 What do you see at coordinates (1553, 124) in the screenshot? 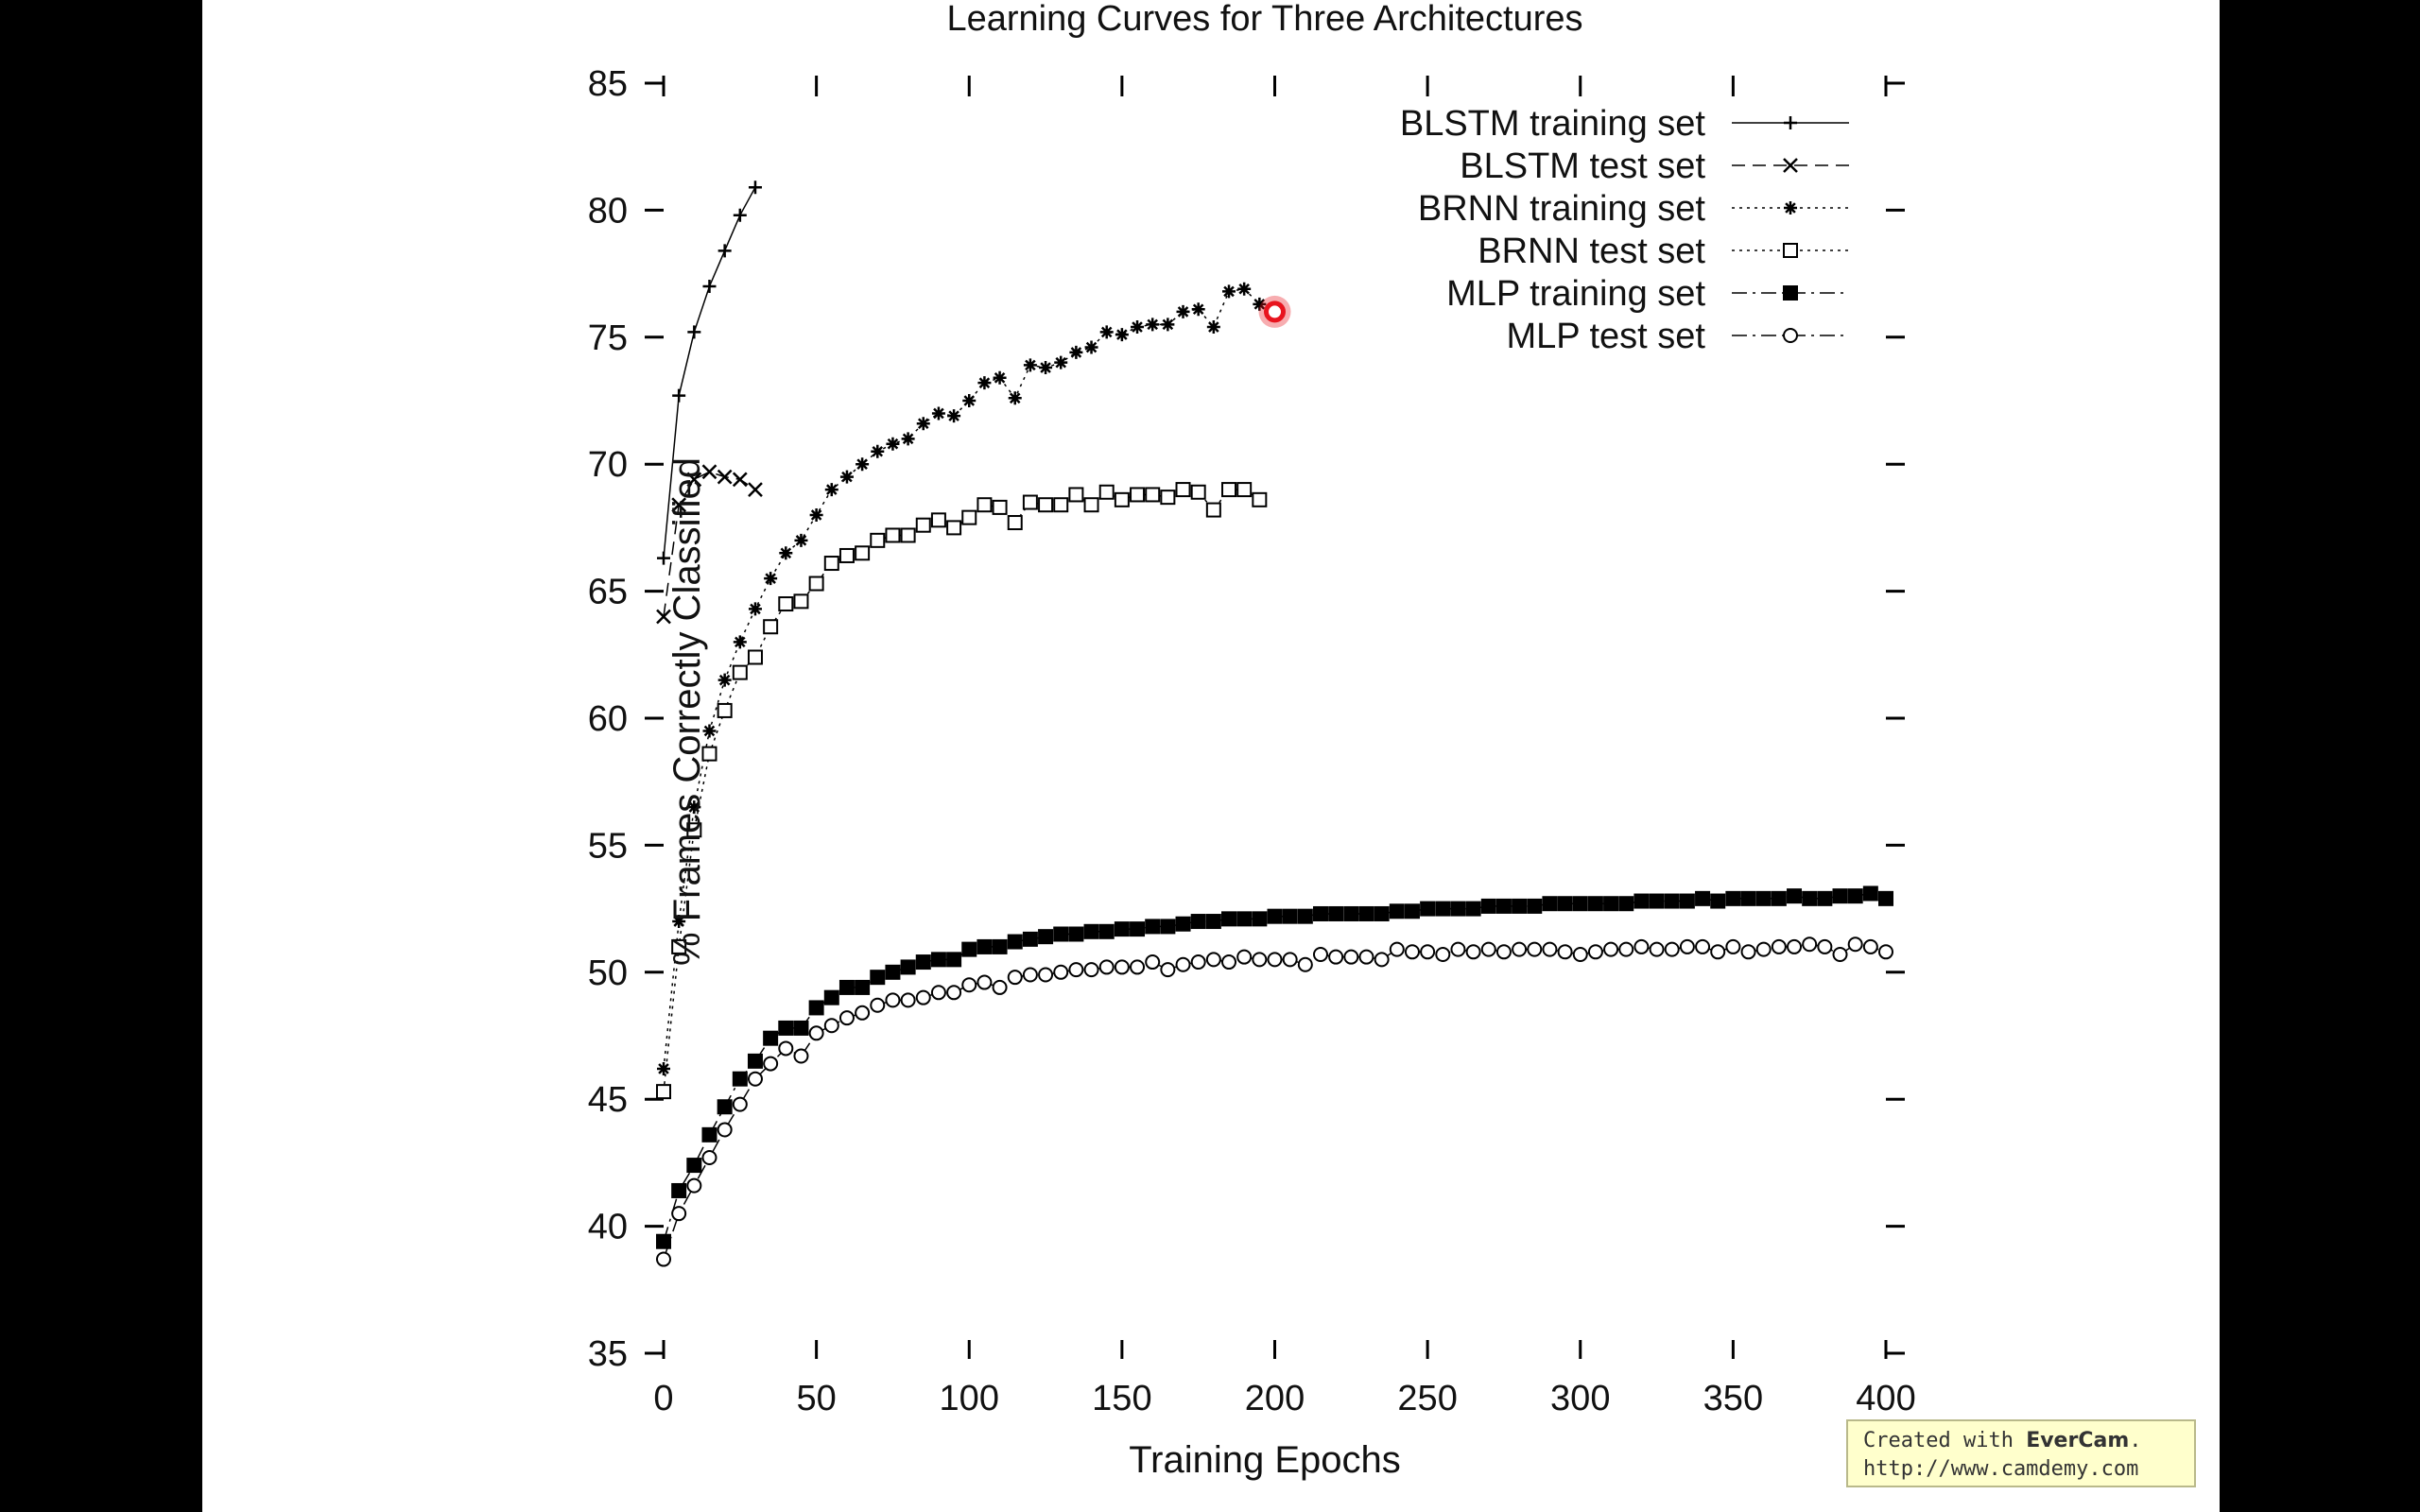
I see `legend-label: BLSTM training set` at bounding box center [1553, 124].